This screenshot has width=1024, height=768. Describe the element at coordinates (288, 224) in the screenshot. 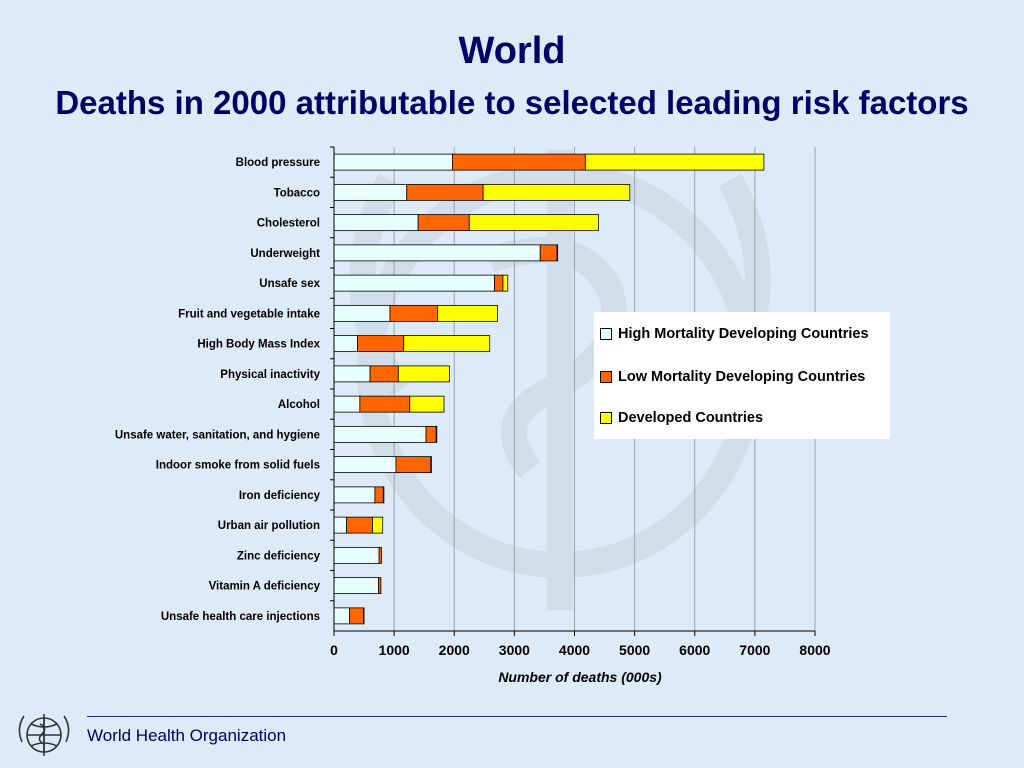

I see `category-label: Cholesterol` at that location.